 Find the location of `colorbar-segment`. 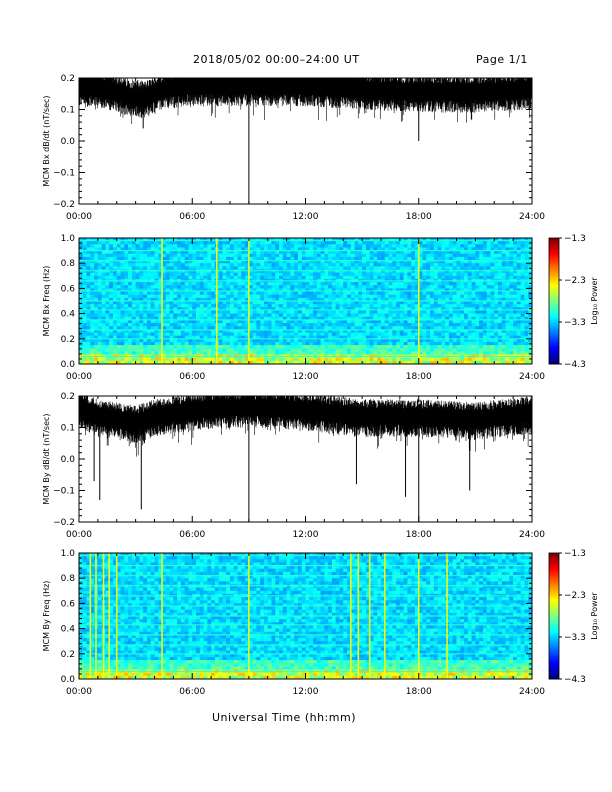

colorbar-segment is located at coordinates (554, 289).